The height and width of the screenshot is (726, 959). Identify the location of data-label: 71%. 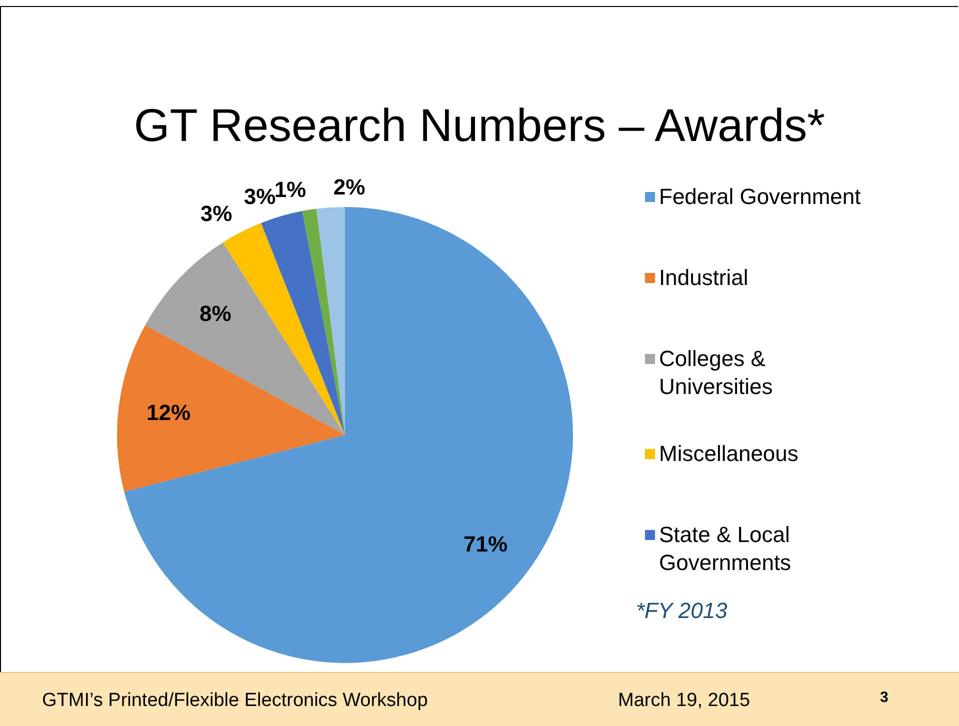
(486, 544).